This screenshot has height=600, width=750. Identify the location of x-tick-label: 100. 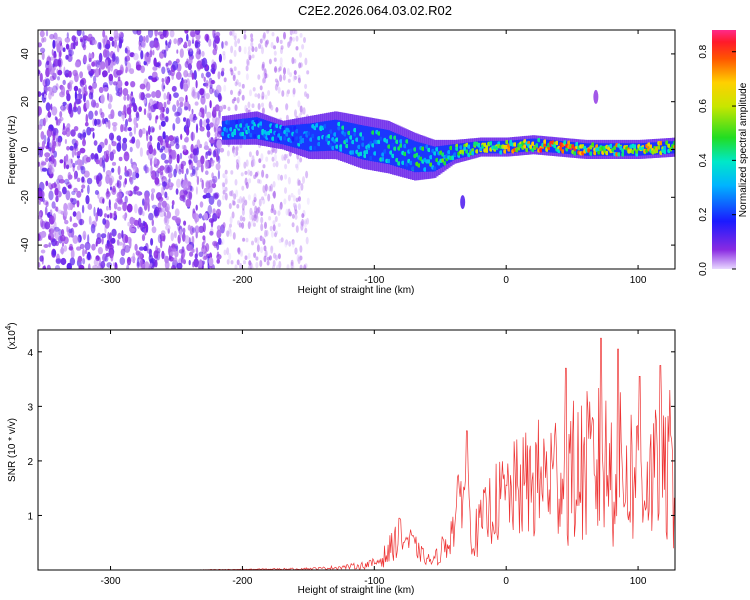
(638, 581).